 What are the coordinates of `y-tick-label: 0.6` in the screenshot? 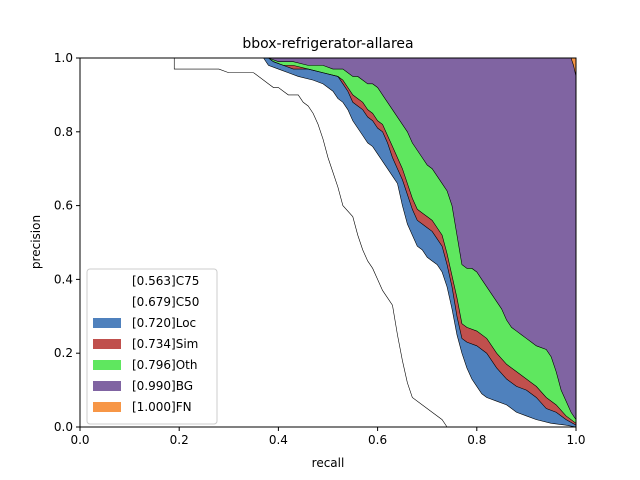 It's located at (63, 206).